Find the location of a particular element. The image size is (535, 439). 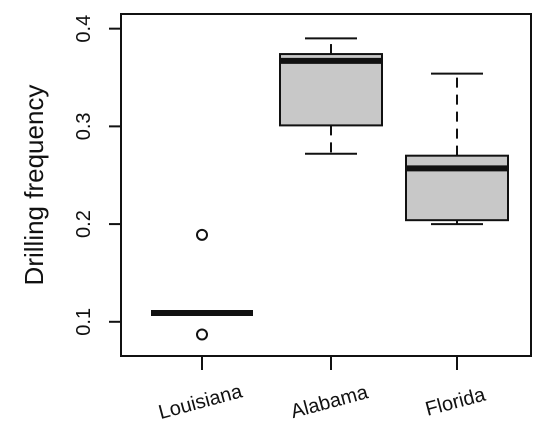

box-alabama is located at coordinates (331, 96).